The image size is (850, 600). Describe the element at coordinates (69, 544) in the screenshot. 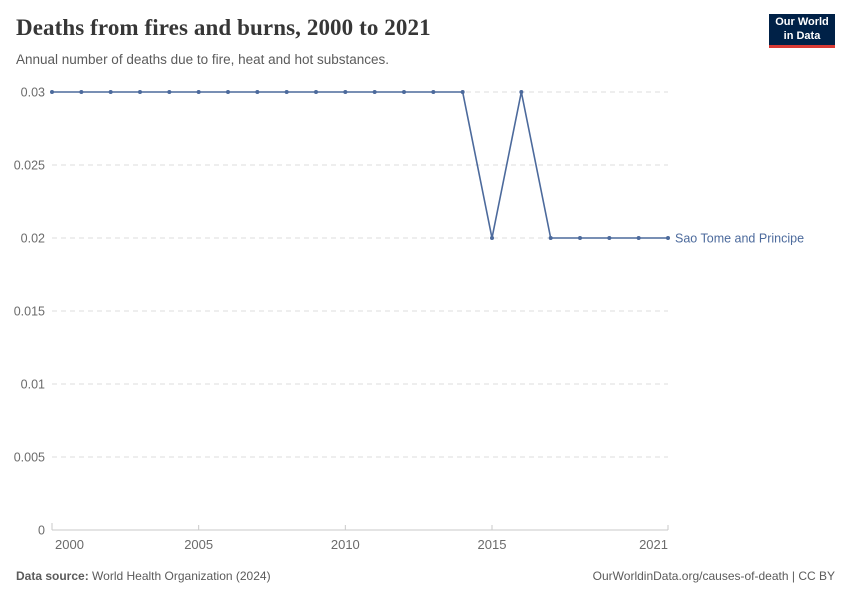

I see `x-tick-label: 2000` at that location.